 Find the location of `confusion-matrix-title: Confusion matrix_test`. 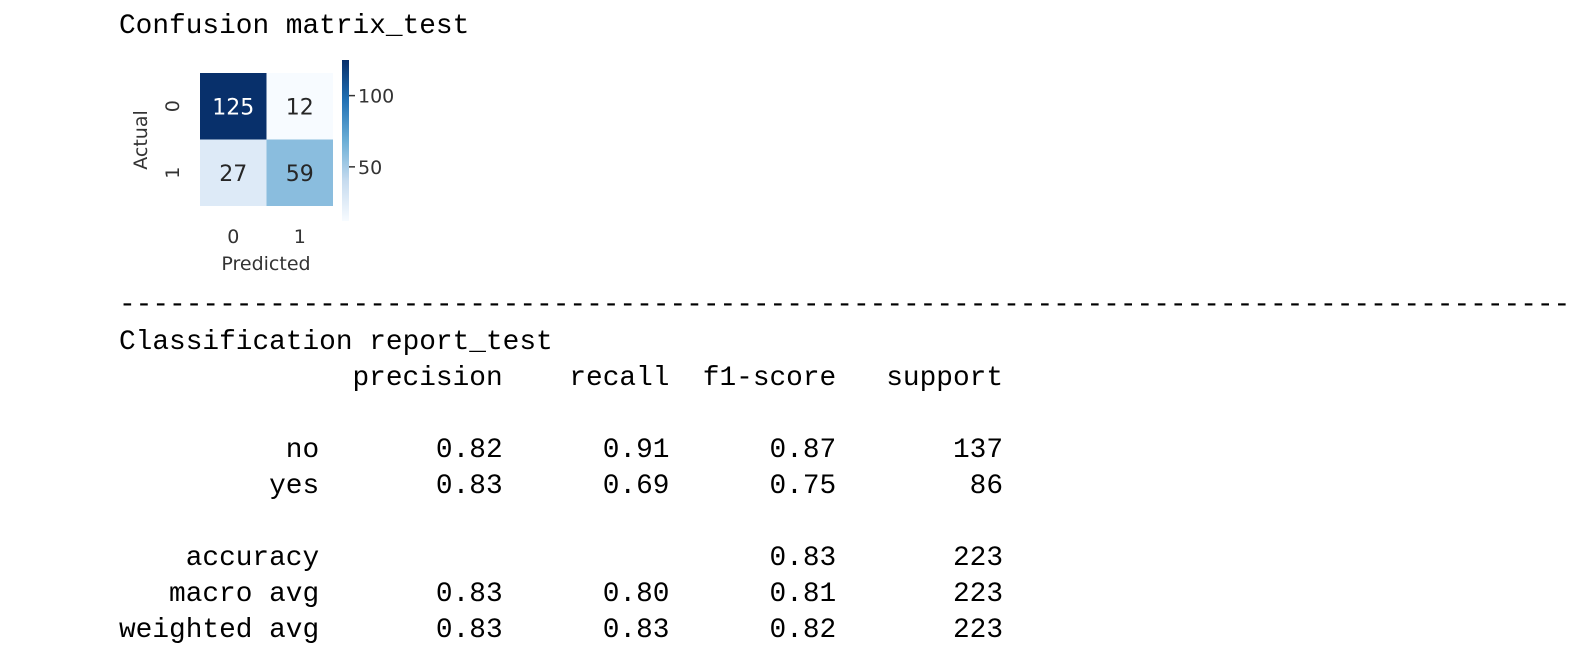

confusion-matrix-title: Confusion matrix_test is located at coordinates (294, 26).